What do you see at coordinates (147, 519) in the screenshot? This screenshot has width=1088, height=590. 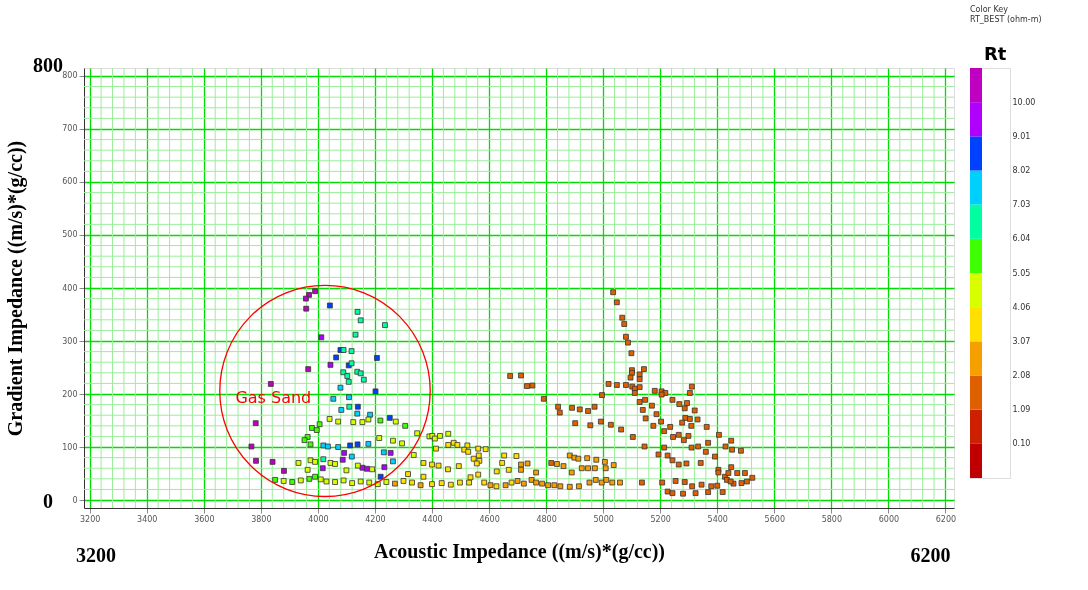 I see `x-tick-label: 3400` at bounding box center [147, 519].